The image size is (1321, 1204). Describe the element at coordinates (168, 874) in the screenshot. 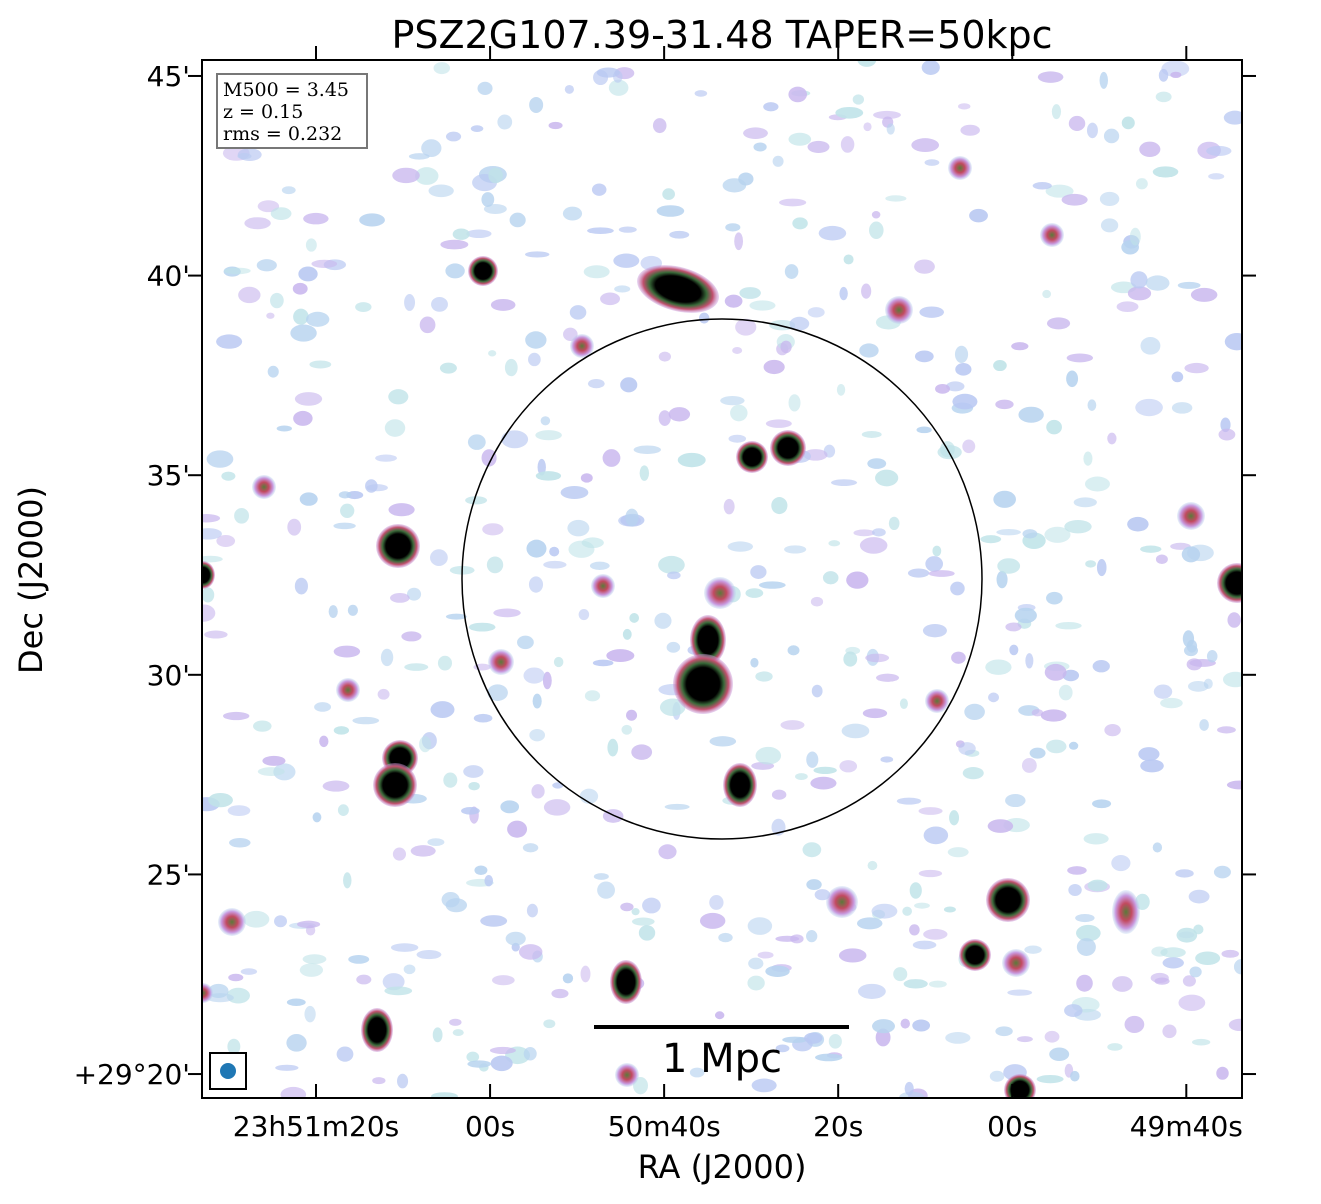

I see `y-tick-label: 25'` at that location.